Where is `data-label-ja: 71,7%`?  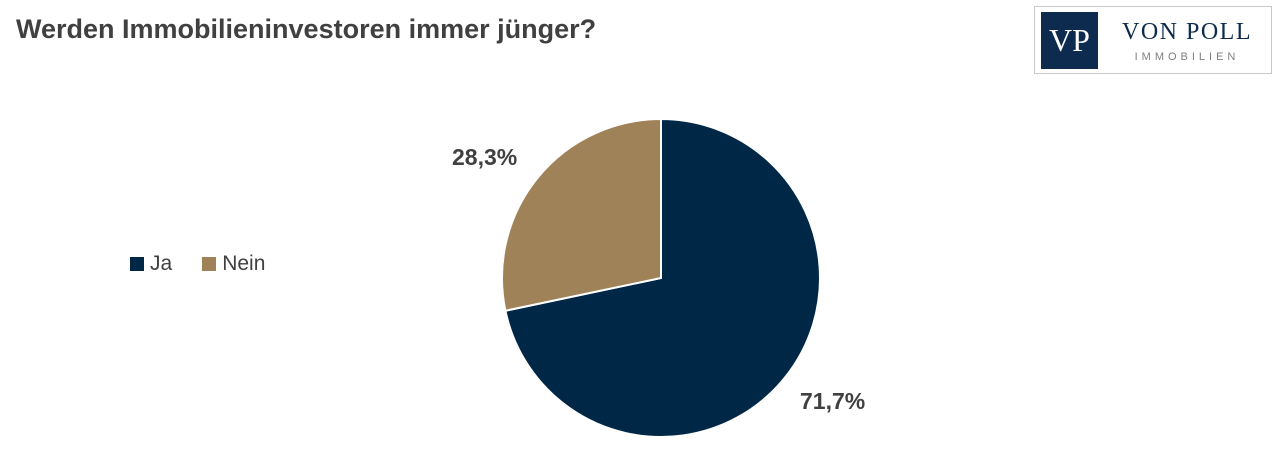
data-label-ja: 71,7% is located at coordinates (832, 401).